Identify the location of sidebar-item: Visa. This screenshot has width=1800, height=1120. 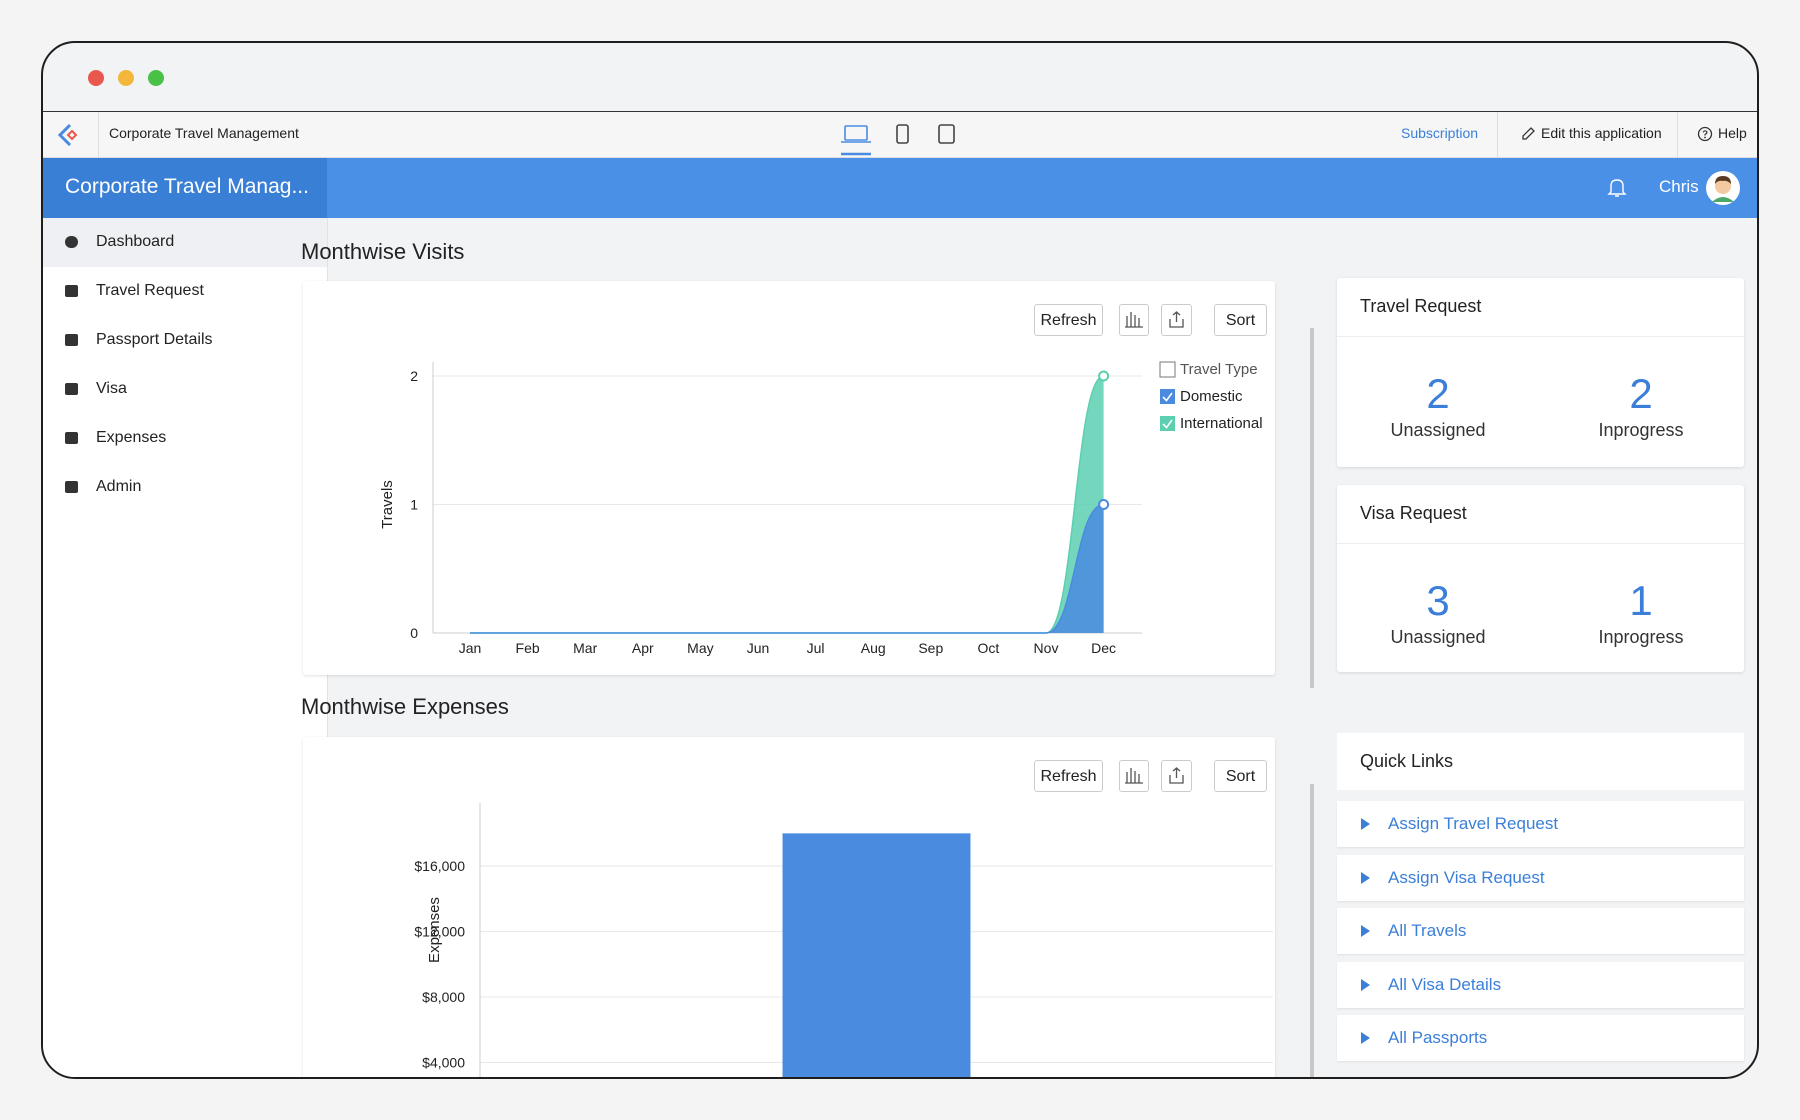
(185, 389).